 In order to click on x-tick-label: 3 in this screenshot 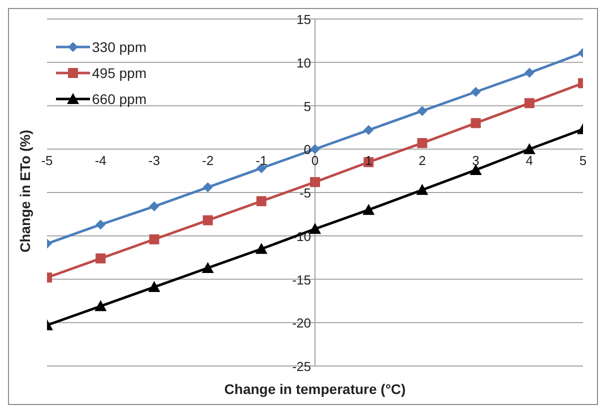, I will do `click(476, 160)`.